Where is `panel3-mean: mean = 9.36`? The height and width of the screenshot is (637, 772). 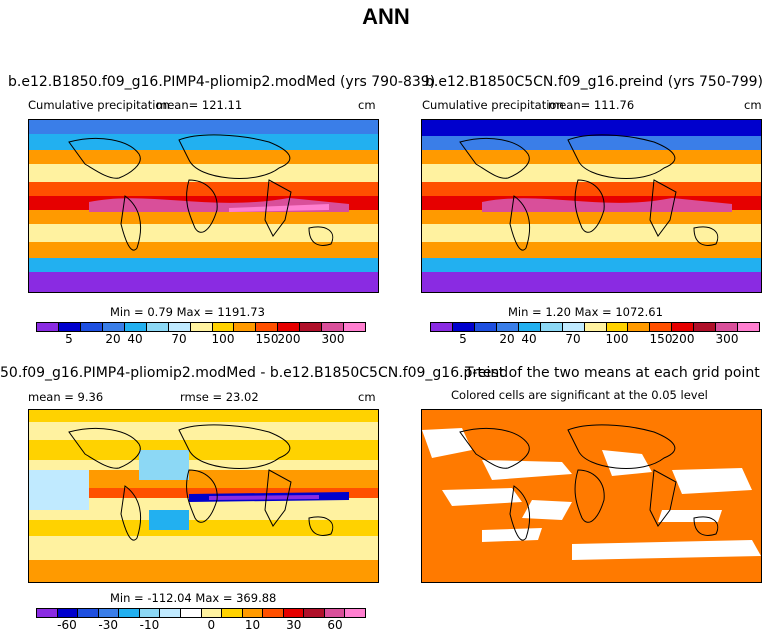
panel3-mean: mean = 9.36 is located at coordinates (66, 397).